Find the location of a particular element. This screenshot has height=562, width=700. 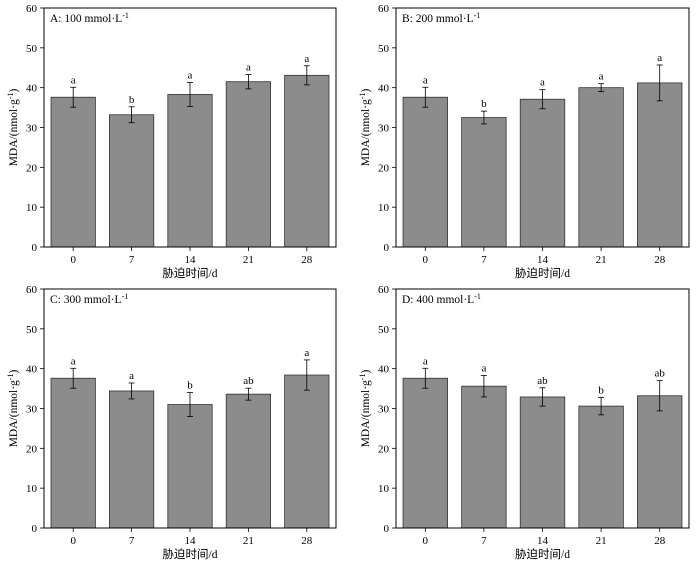

panel-title-main: B: 200 mmol·L is located at coordinates (438, 19).